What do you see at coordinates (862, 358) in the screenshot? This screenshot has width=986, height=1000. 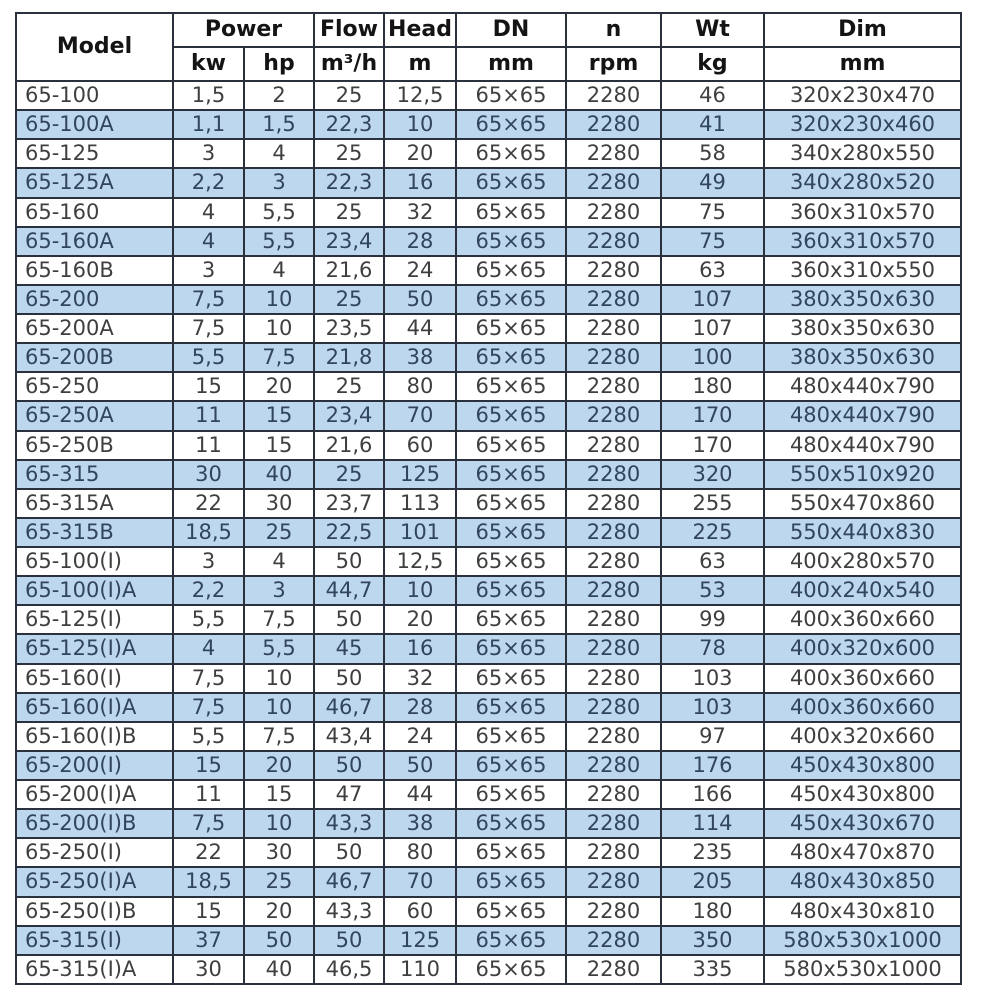 I see `cell-dim: 380x350x630` at bounding box center [862, 358].